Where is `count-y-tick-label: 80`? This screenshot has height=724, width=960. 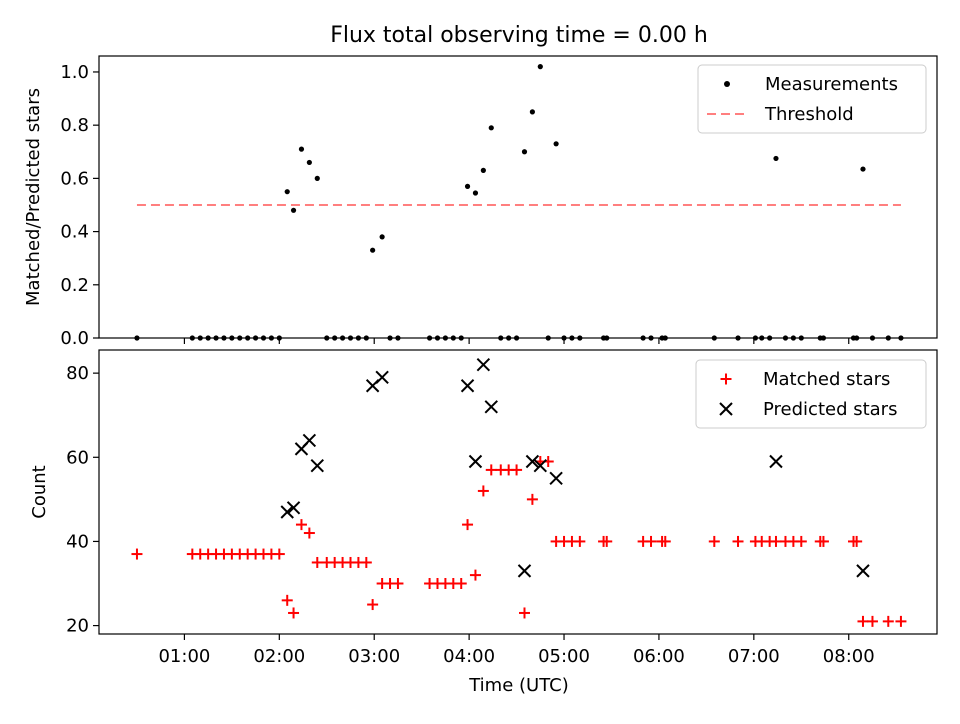
count-y-tick-label: 80 is located at coordinates (77, 373).